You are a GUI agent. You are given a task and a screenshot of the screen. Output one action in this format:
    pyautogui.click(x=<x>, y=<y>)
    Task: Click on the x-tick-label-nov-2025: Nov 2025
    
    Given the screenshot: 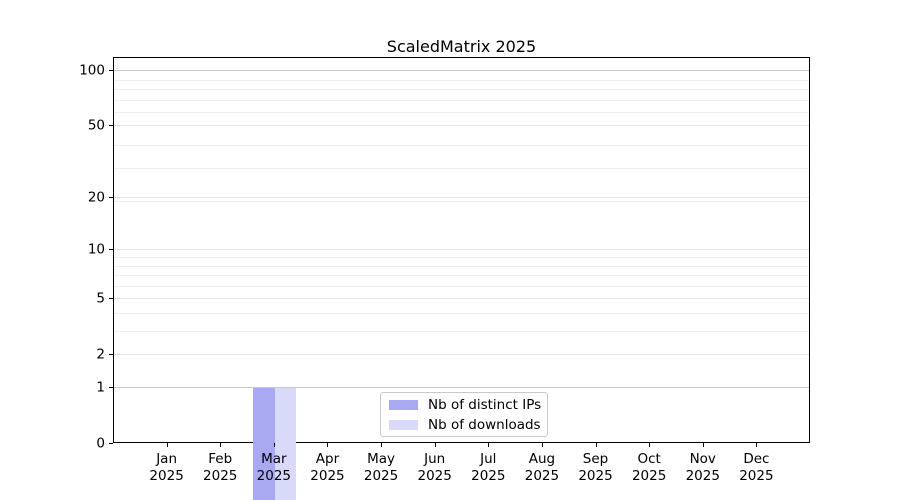 What is the action you would take?
    pyautogui.click(x=702, y=467)
    